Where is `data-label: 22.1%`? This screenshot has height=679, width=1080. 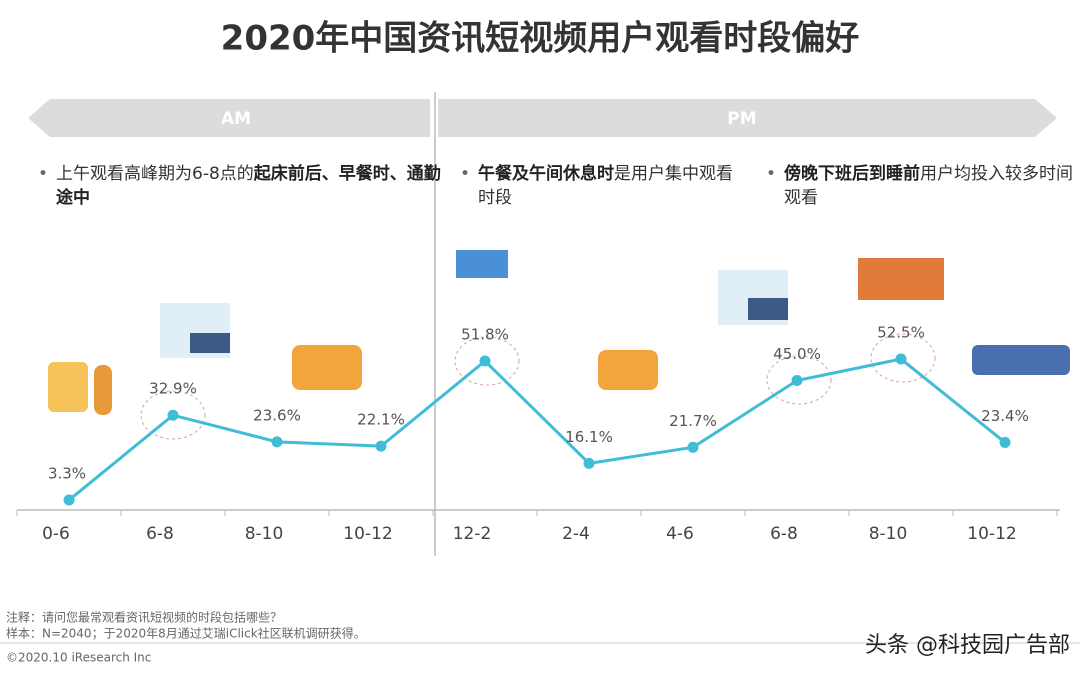
data-label: 22.1% is located at coordinates (381, 420).